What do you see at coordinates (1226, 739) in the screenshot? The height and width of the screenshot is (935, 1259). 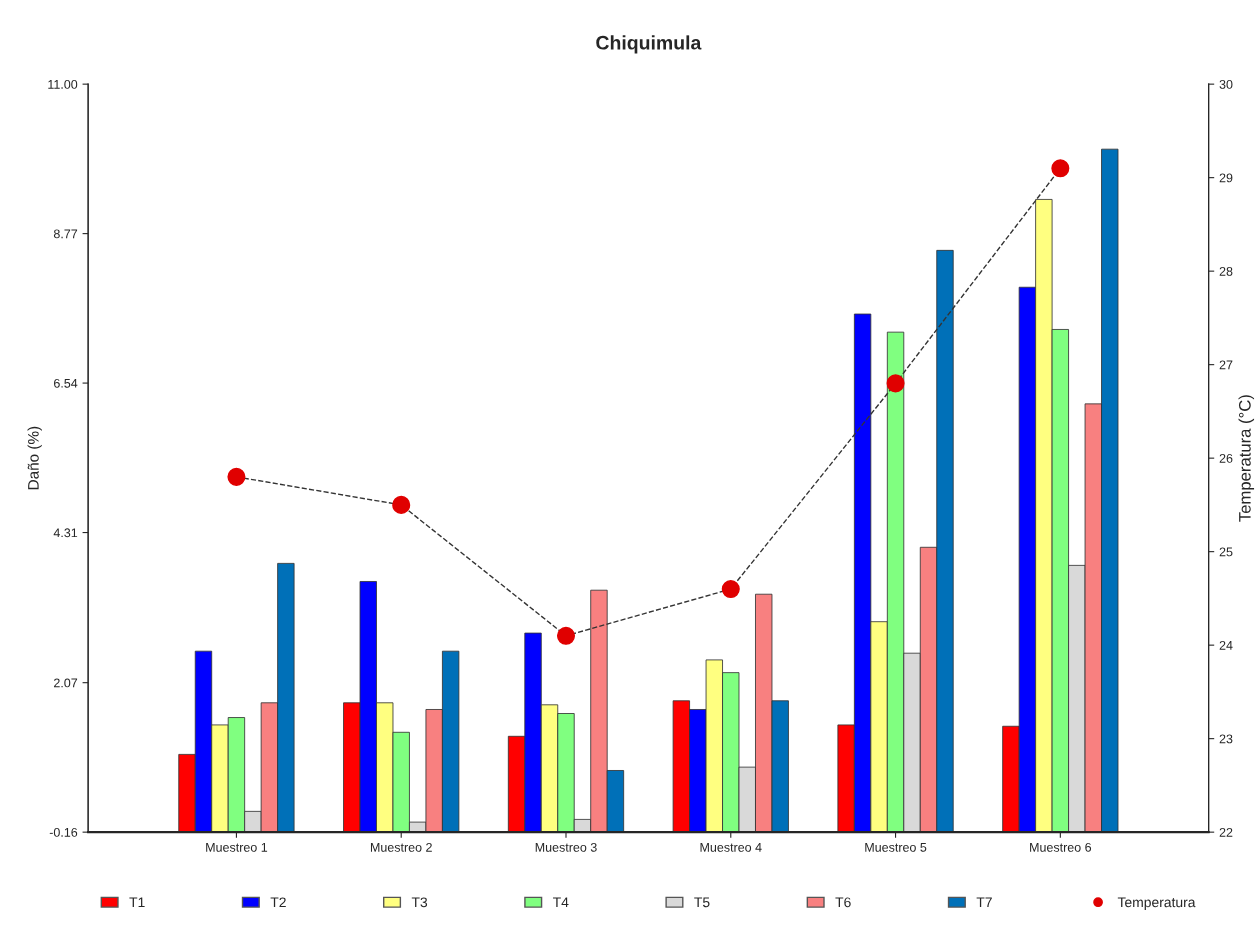 I see `y2-tick-label: 23` at bounding box center [1226, 739].